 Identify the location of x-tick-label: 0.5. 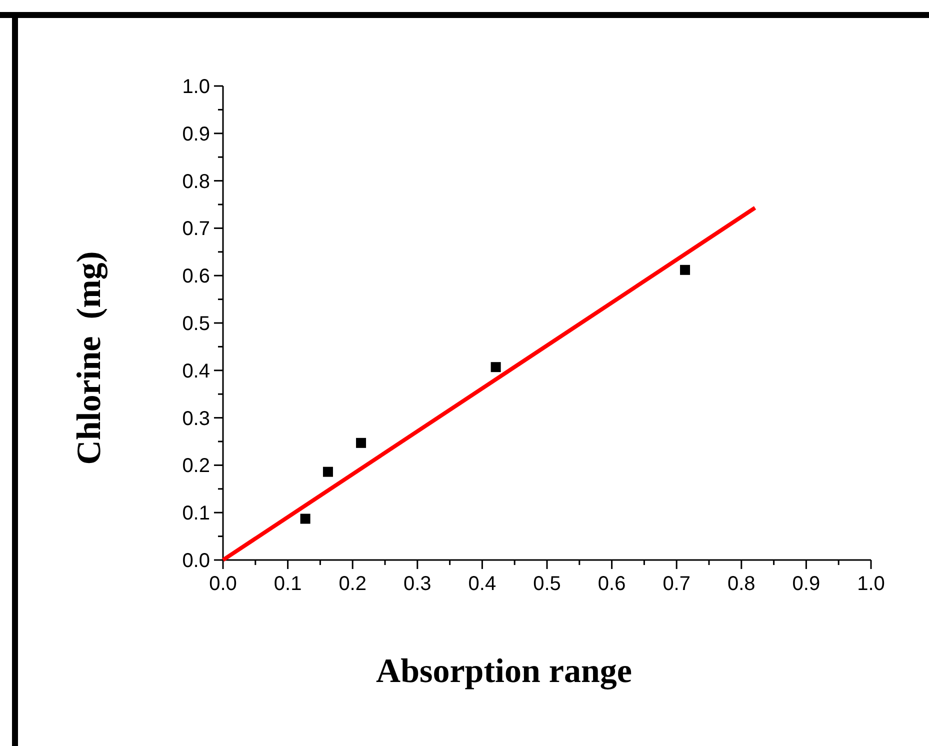
(547, 584).